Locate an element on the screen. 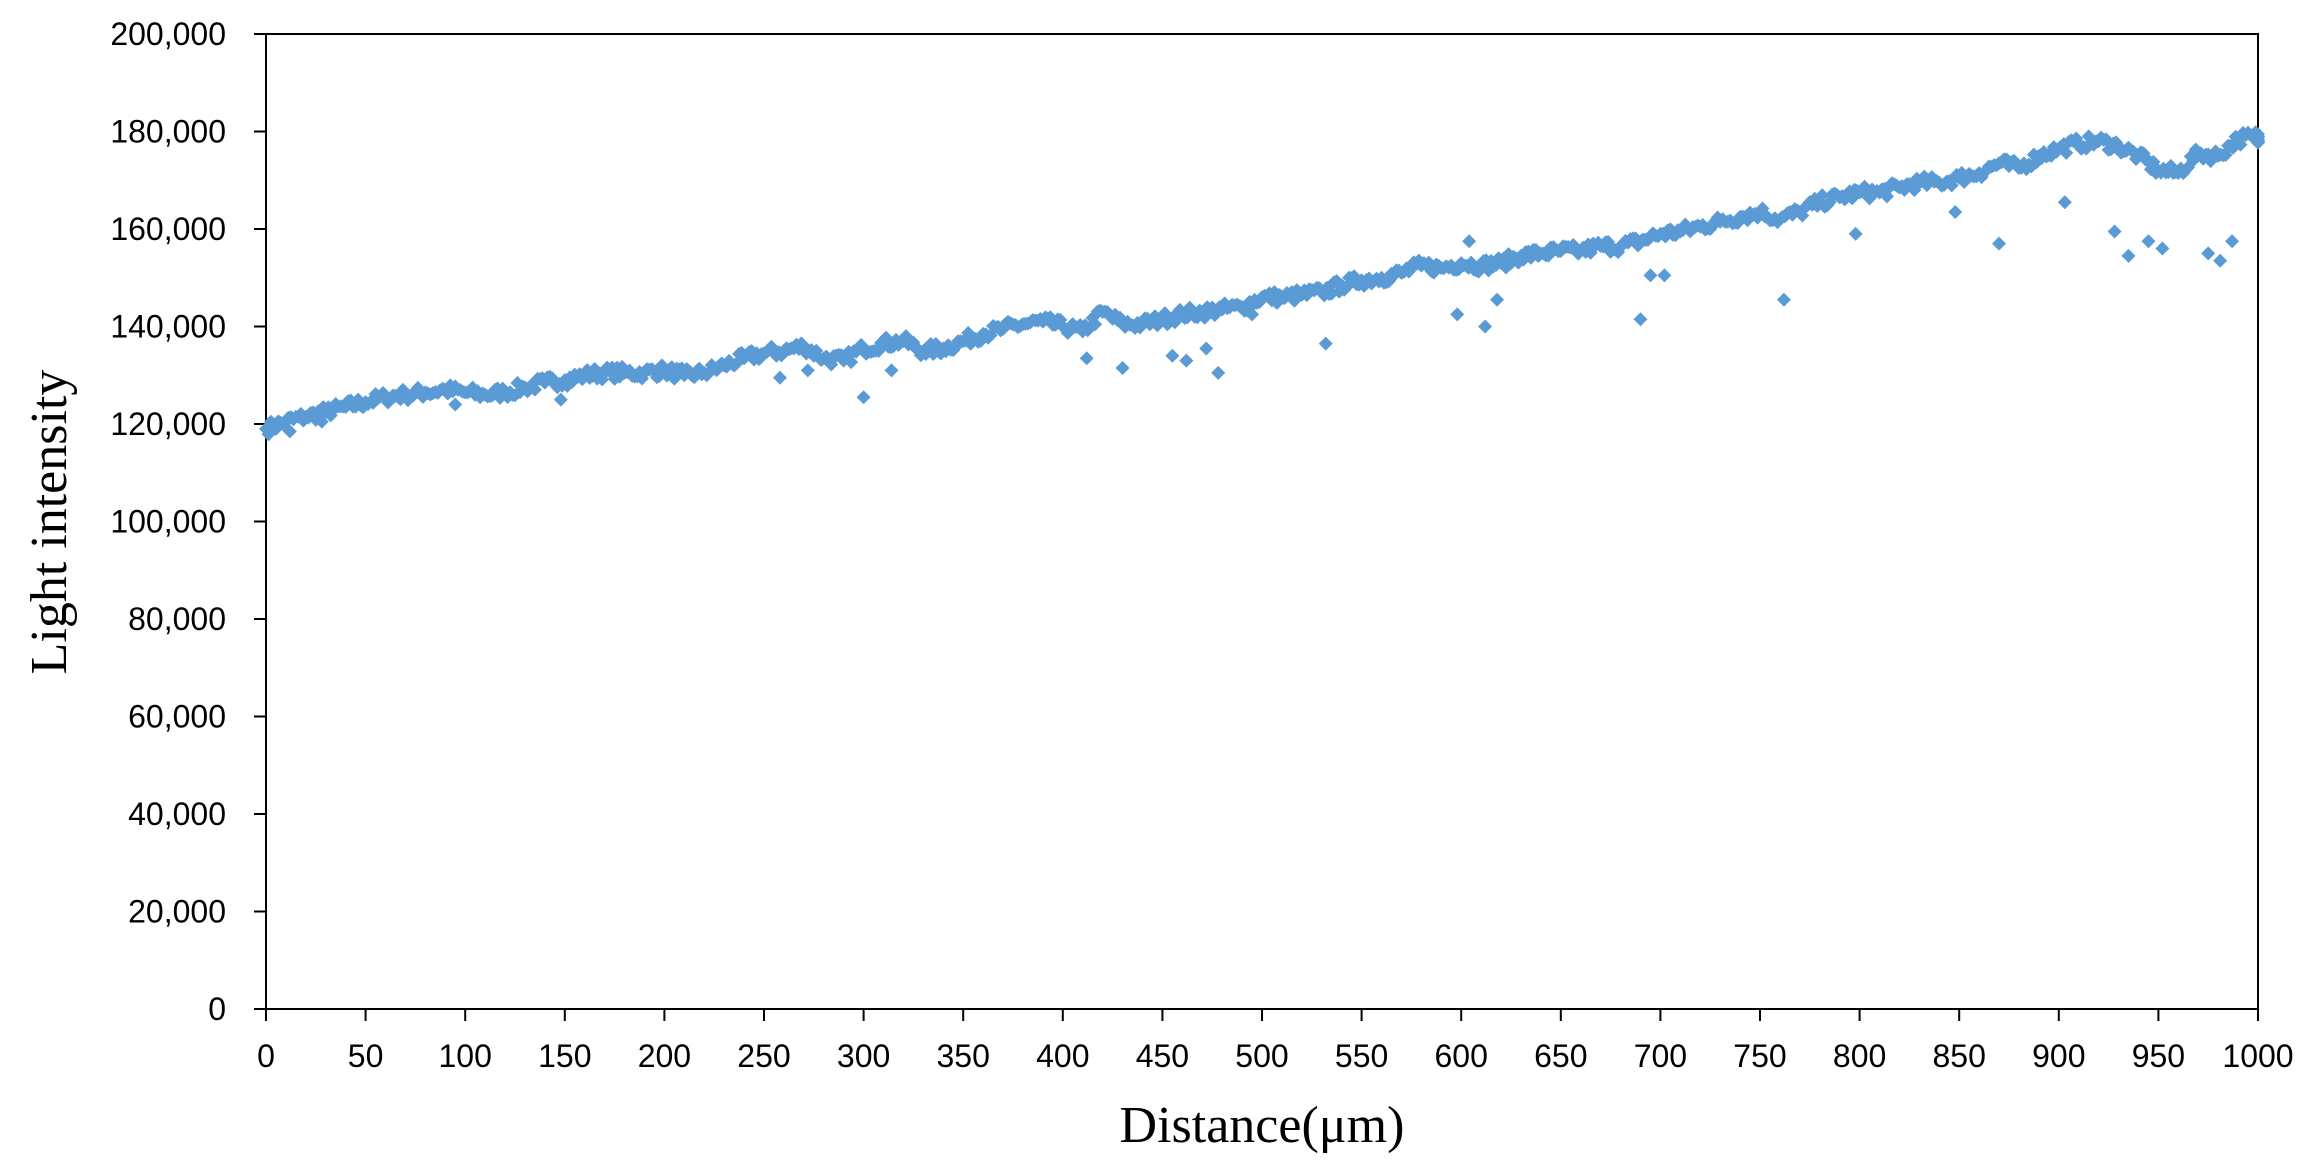  y-tick-label: 80,000 is located at coordinates (177, 619).